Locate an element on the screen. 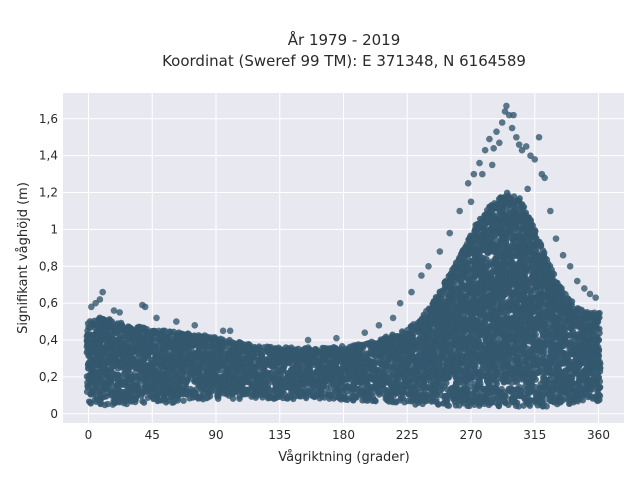 The height and width of the screenshot is (480, 640). chart-title-line1: År 1979 - 2019 is located at coordinates (344, 39).